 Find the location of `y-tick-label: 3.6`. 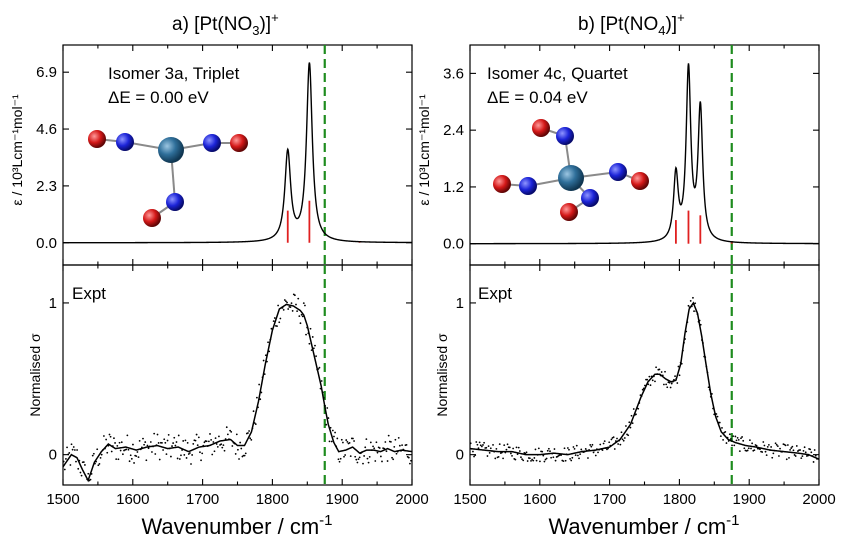

y-tick-label: 3.6 is located at coordinates (453, 73).